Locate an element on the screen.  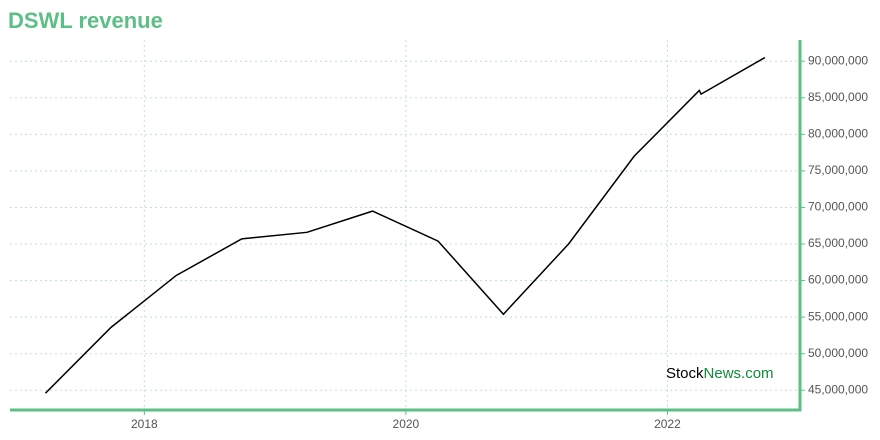
y-tick-label: 60,000,000 is located at coordinates (838, 280).